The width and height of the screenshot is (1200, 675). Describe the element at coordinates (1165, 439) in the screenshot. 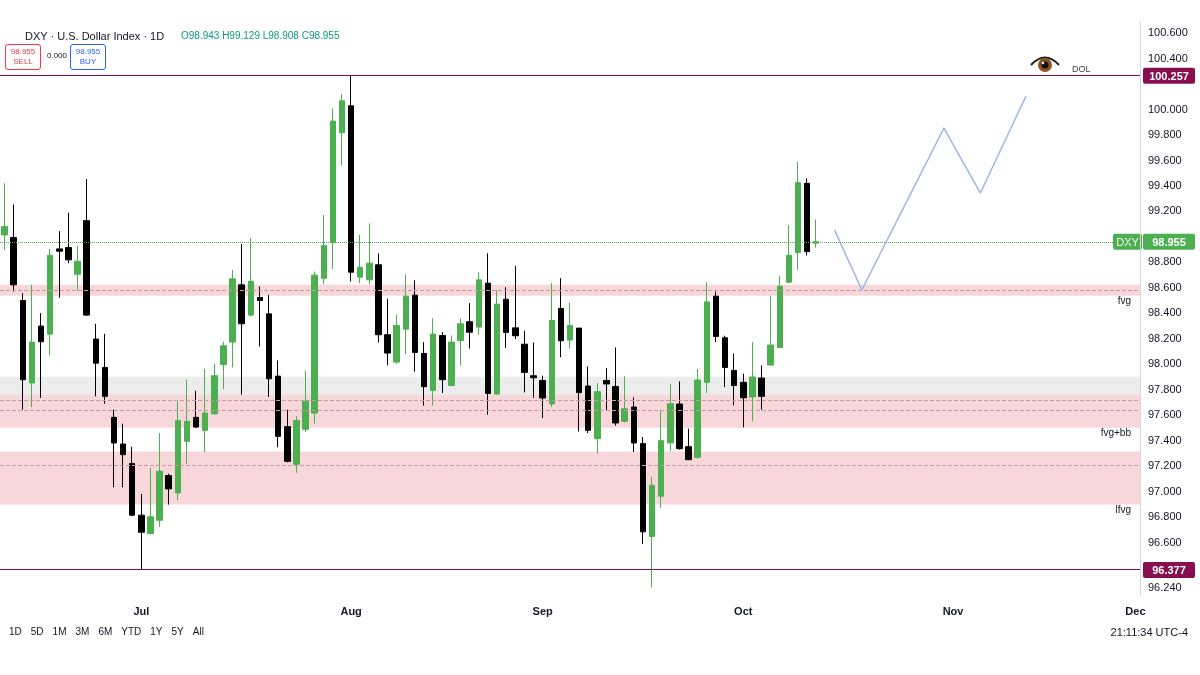

I see `y-tick-label: 97.400` at that location.